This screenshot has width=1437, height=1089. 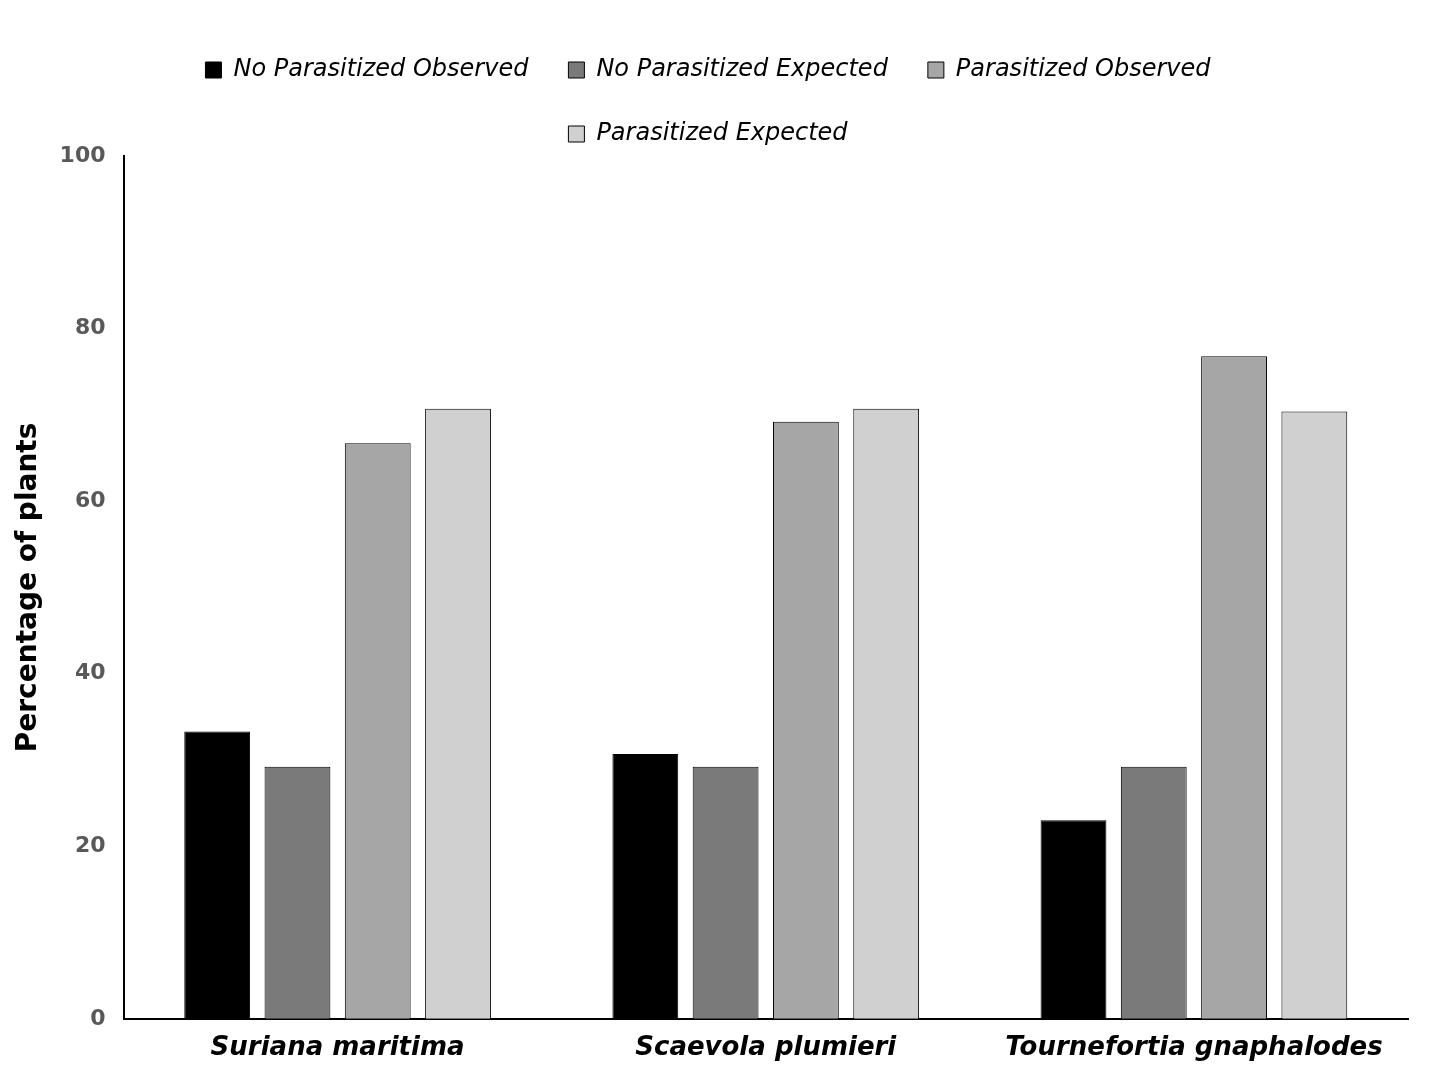 I want to click on y-tick-label: 0, so click(x=98, y=1017).